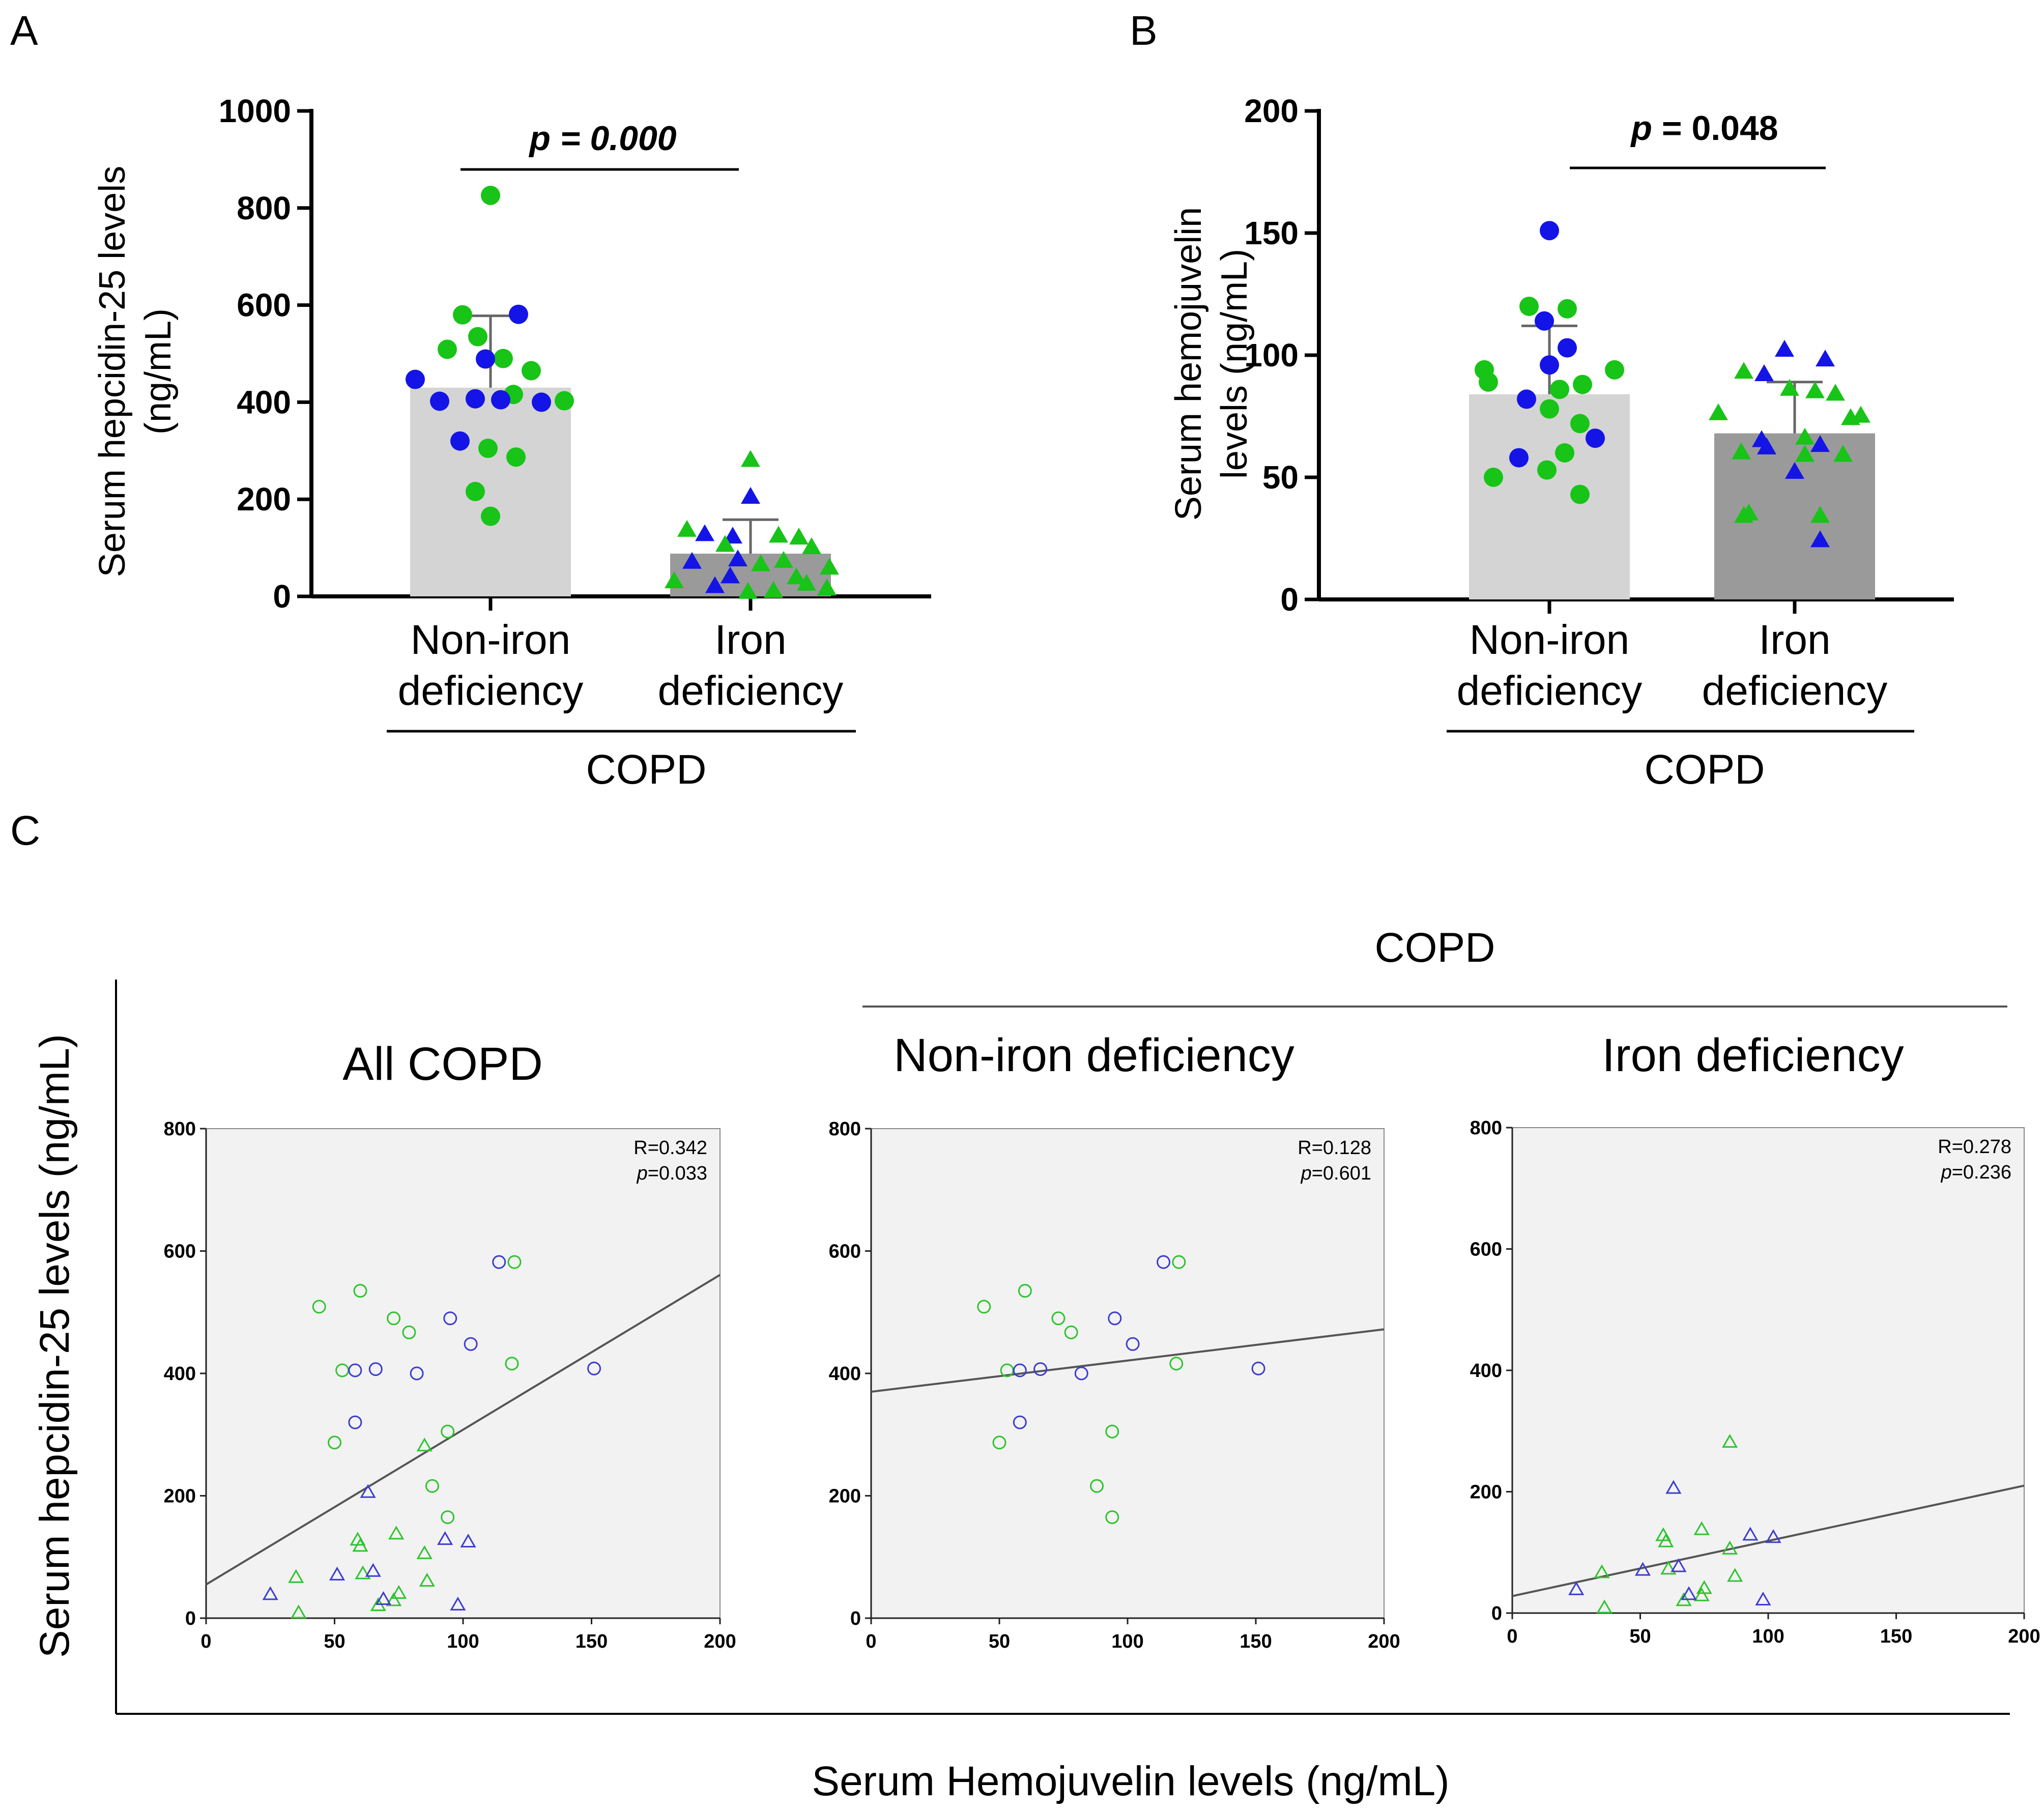 This screenshot has width=2044, height=1810. Describe the element at coordinates (1486, 1249) in the screenshot. I see `subplot-iron-ytick-label: 600` at that location.